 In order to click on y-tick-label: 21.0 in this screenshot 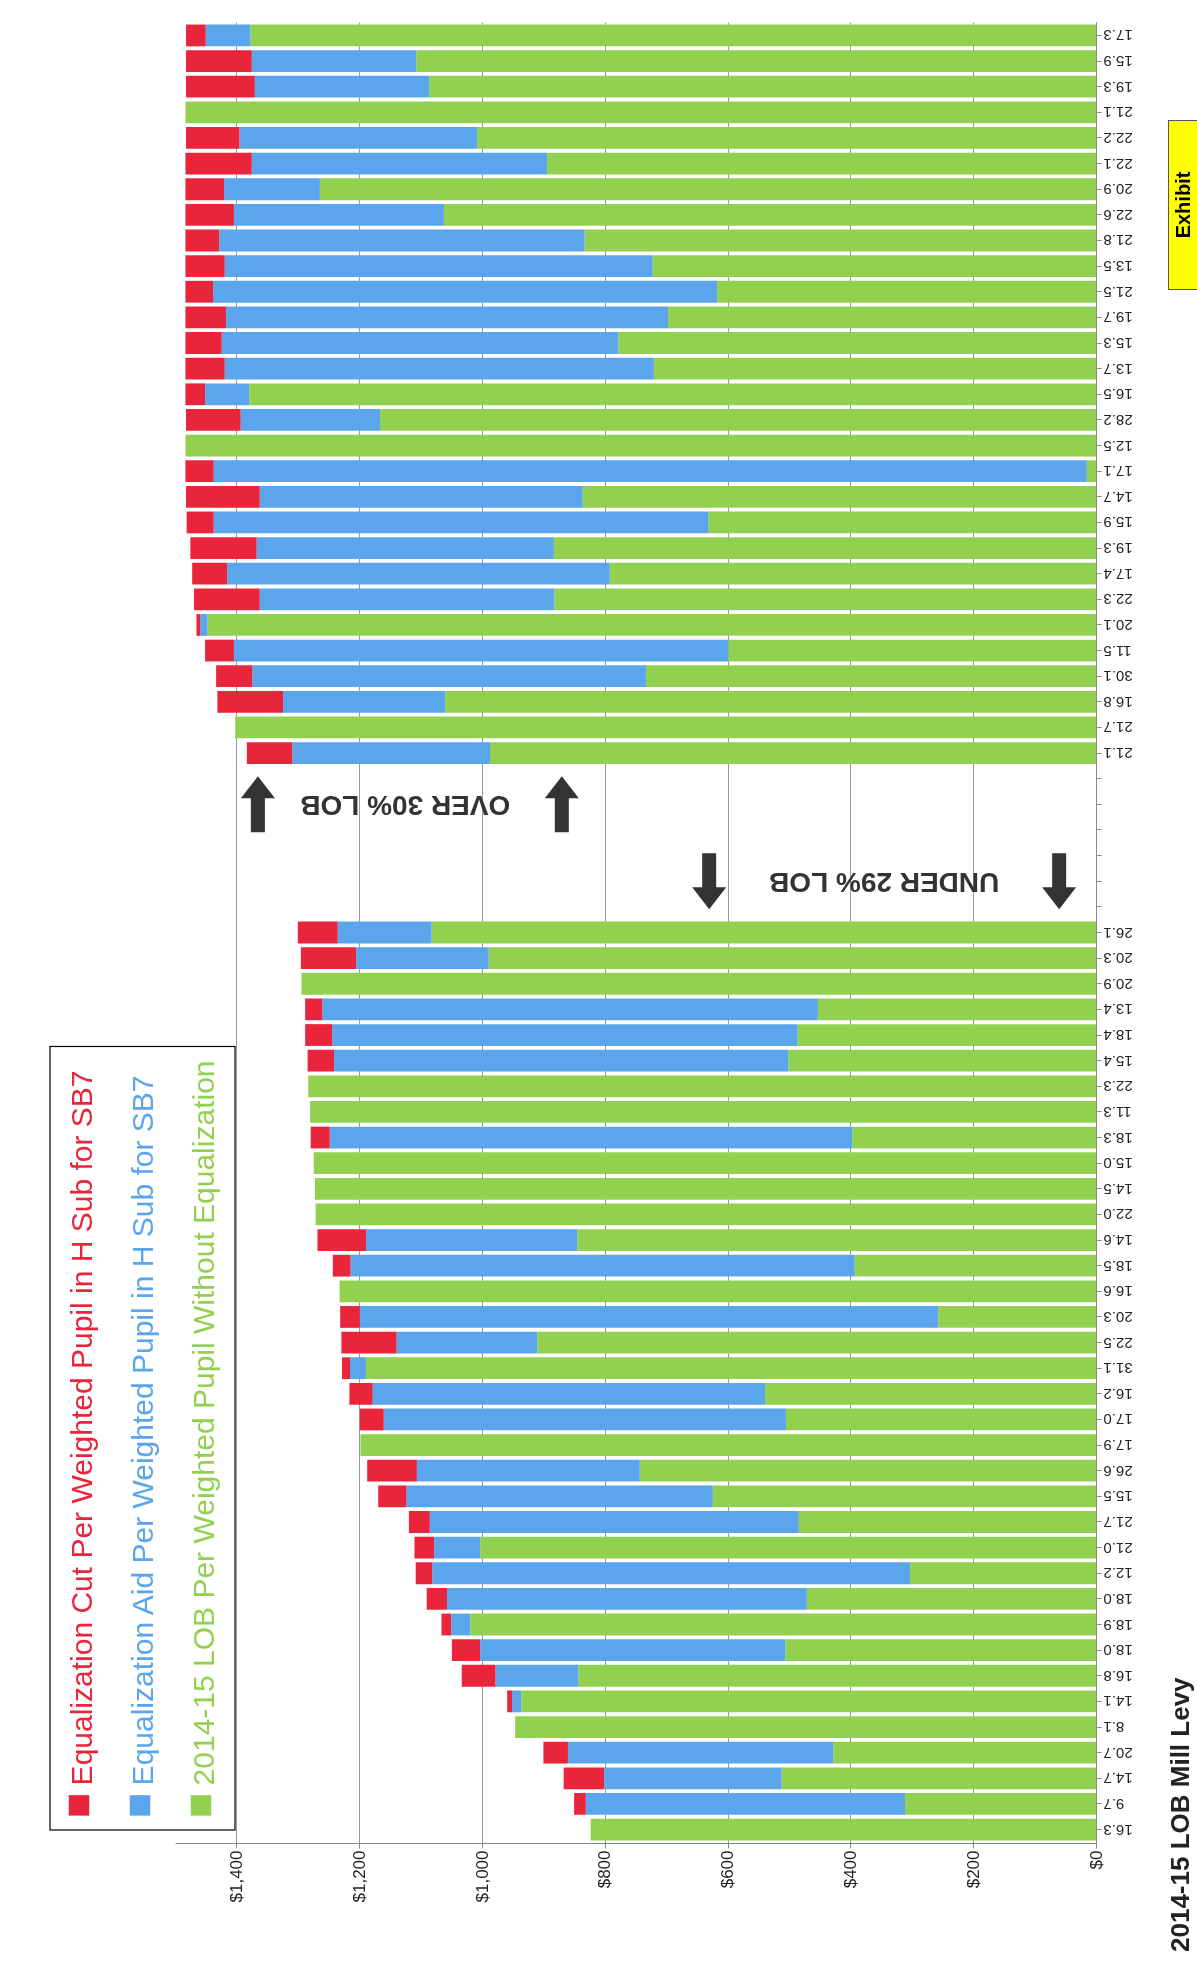, I will do `click(1118, 1548)`.